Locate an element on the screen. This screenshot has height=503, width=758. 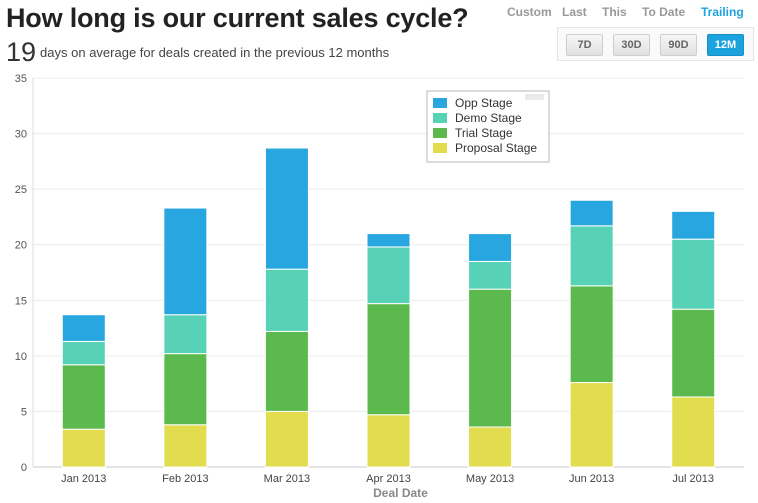
legend-label: Trial Stage is located at coordinates (484, 133).